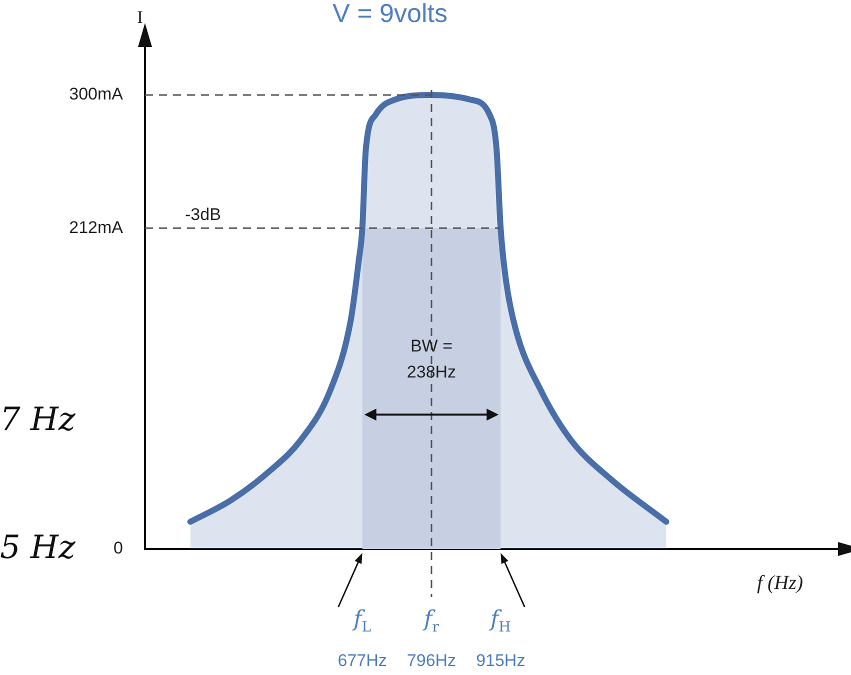 The image size is (851, 675). Describe the element at coordinates (38, 547) in the screenshot. I see `text: 5 Hz` at that location.